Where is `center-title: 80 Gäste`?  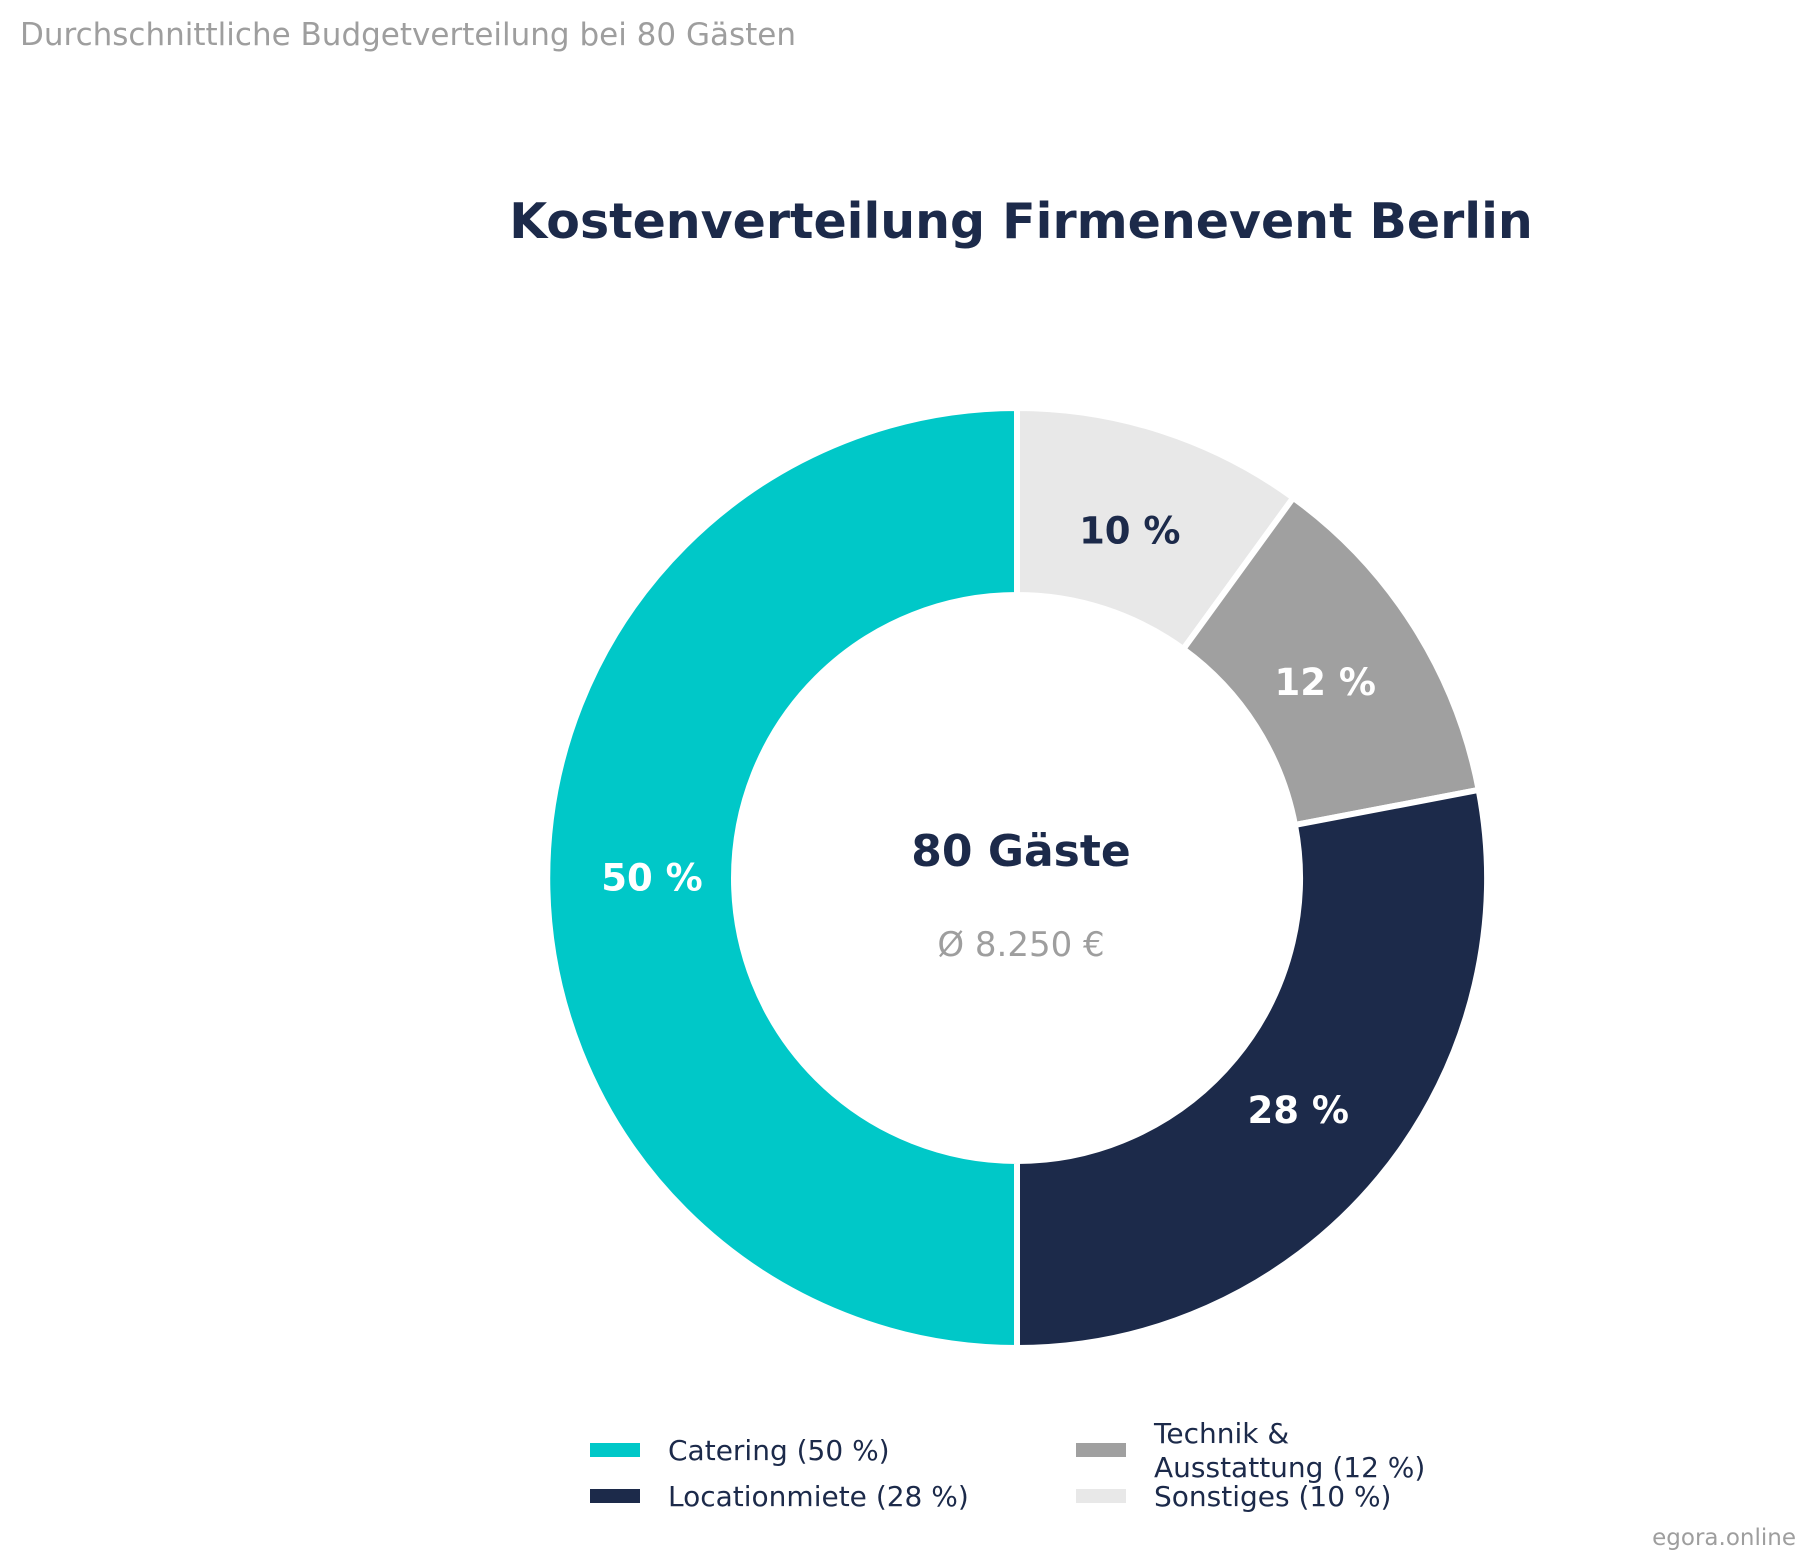
center-title: 80 Gäste is located at coordinates (1020, 851).